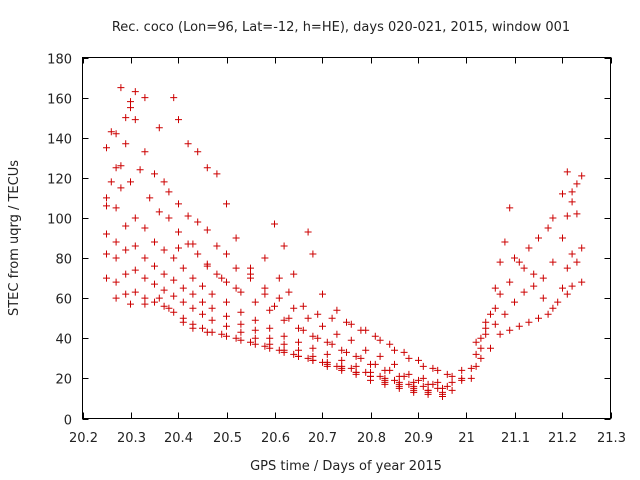 The image size is (640, 480). What do you see at coordinates (63, 340) in the screenshot?
I see `y-tick-label: 40` at bounding box center [63, 340].